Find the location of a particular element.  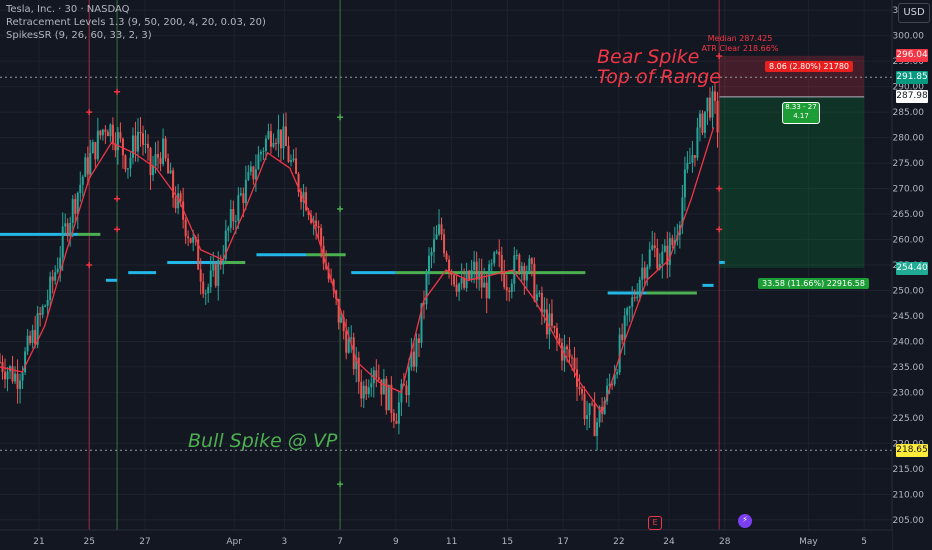

price-tick-label: 235.00 is located at coordinates (909, 368).